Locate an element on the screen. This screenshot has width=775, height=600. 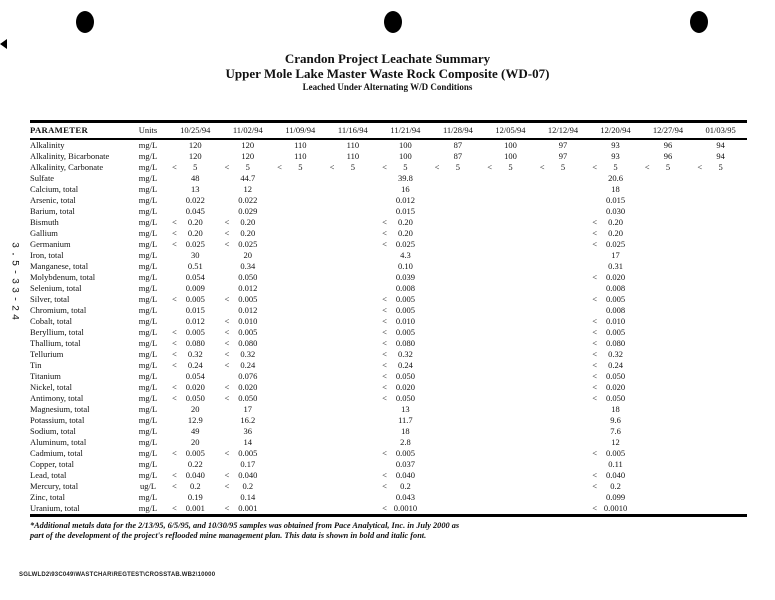
cell-value: 0.24 is located at coordinates (405, 365).